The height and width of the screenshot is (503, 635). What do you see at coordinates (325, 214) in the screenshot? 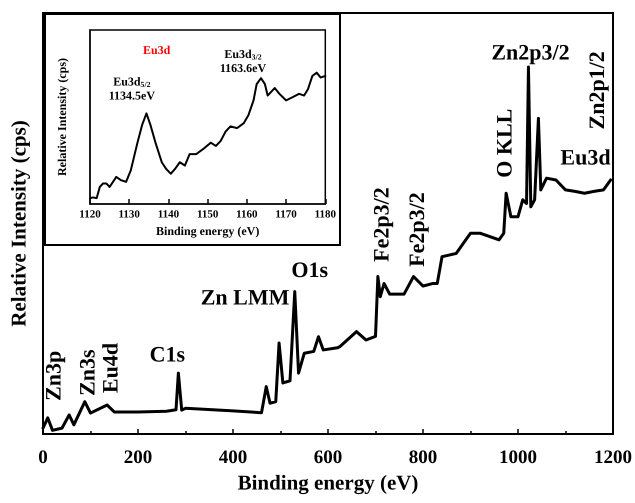
I see `x-tick-label: 1180` at bounding box center [325, 214].